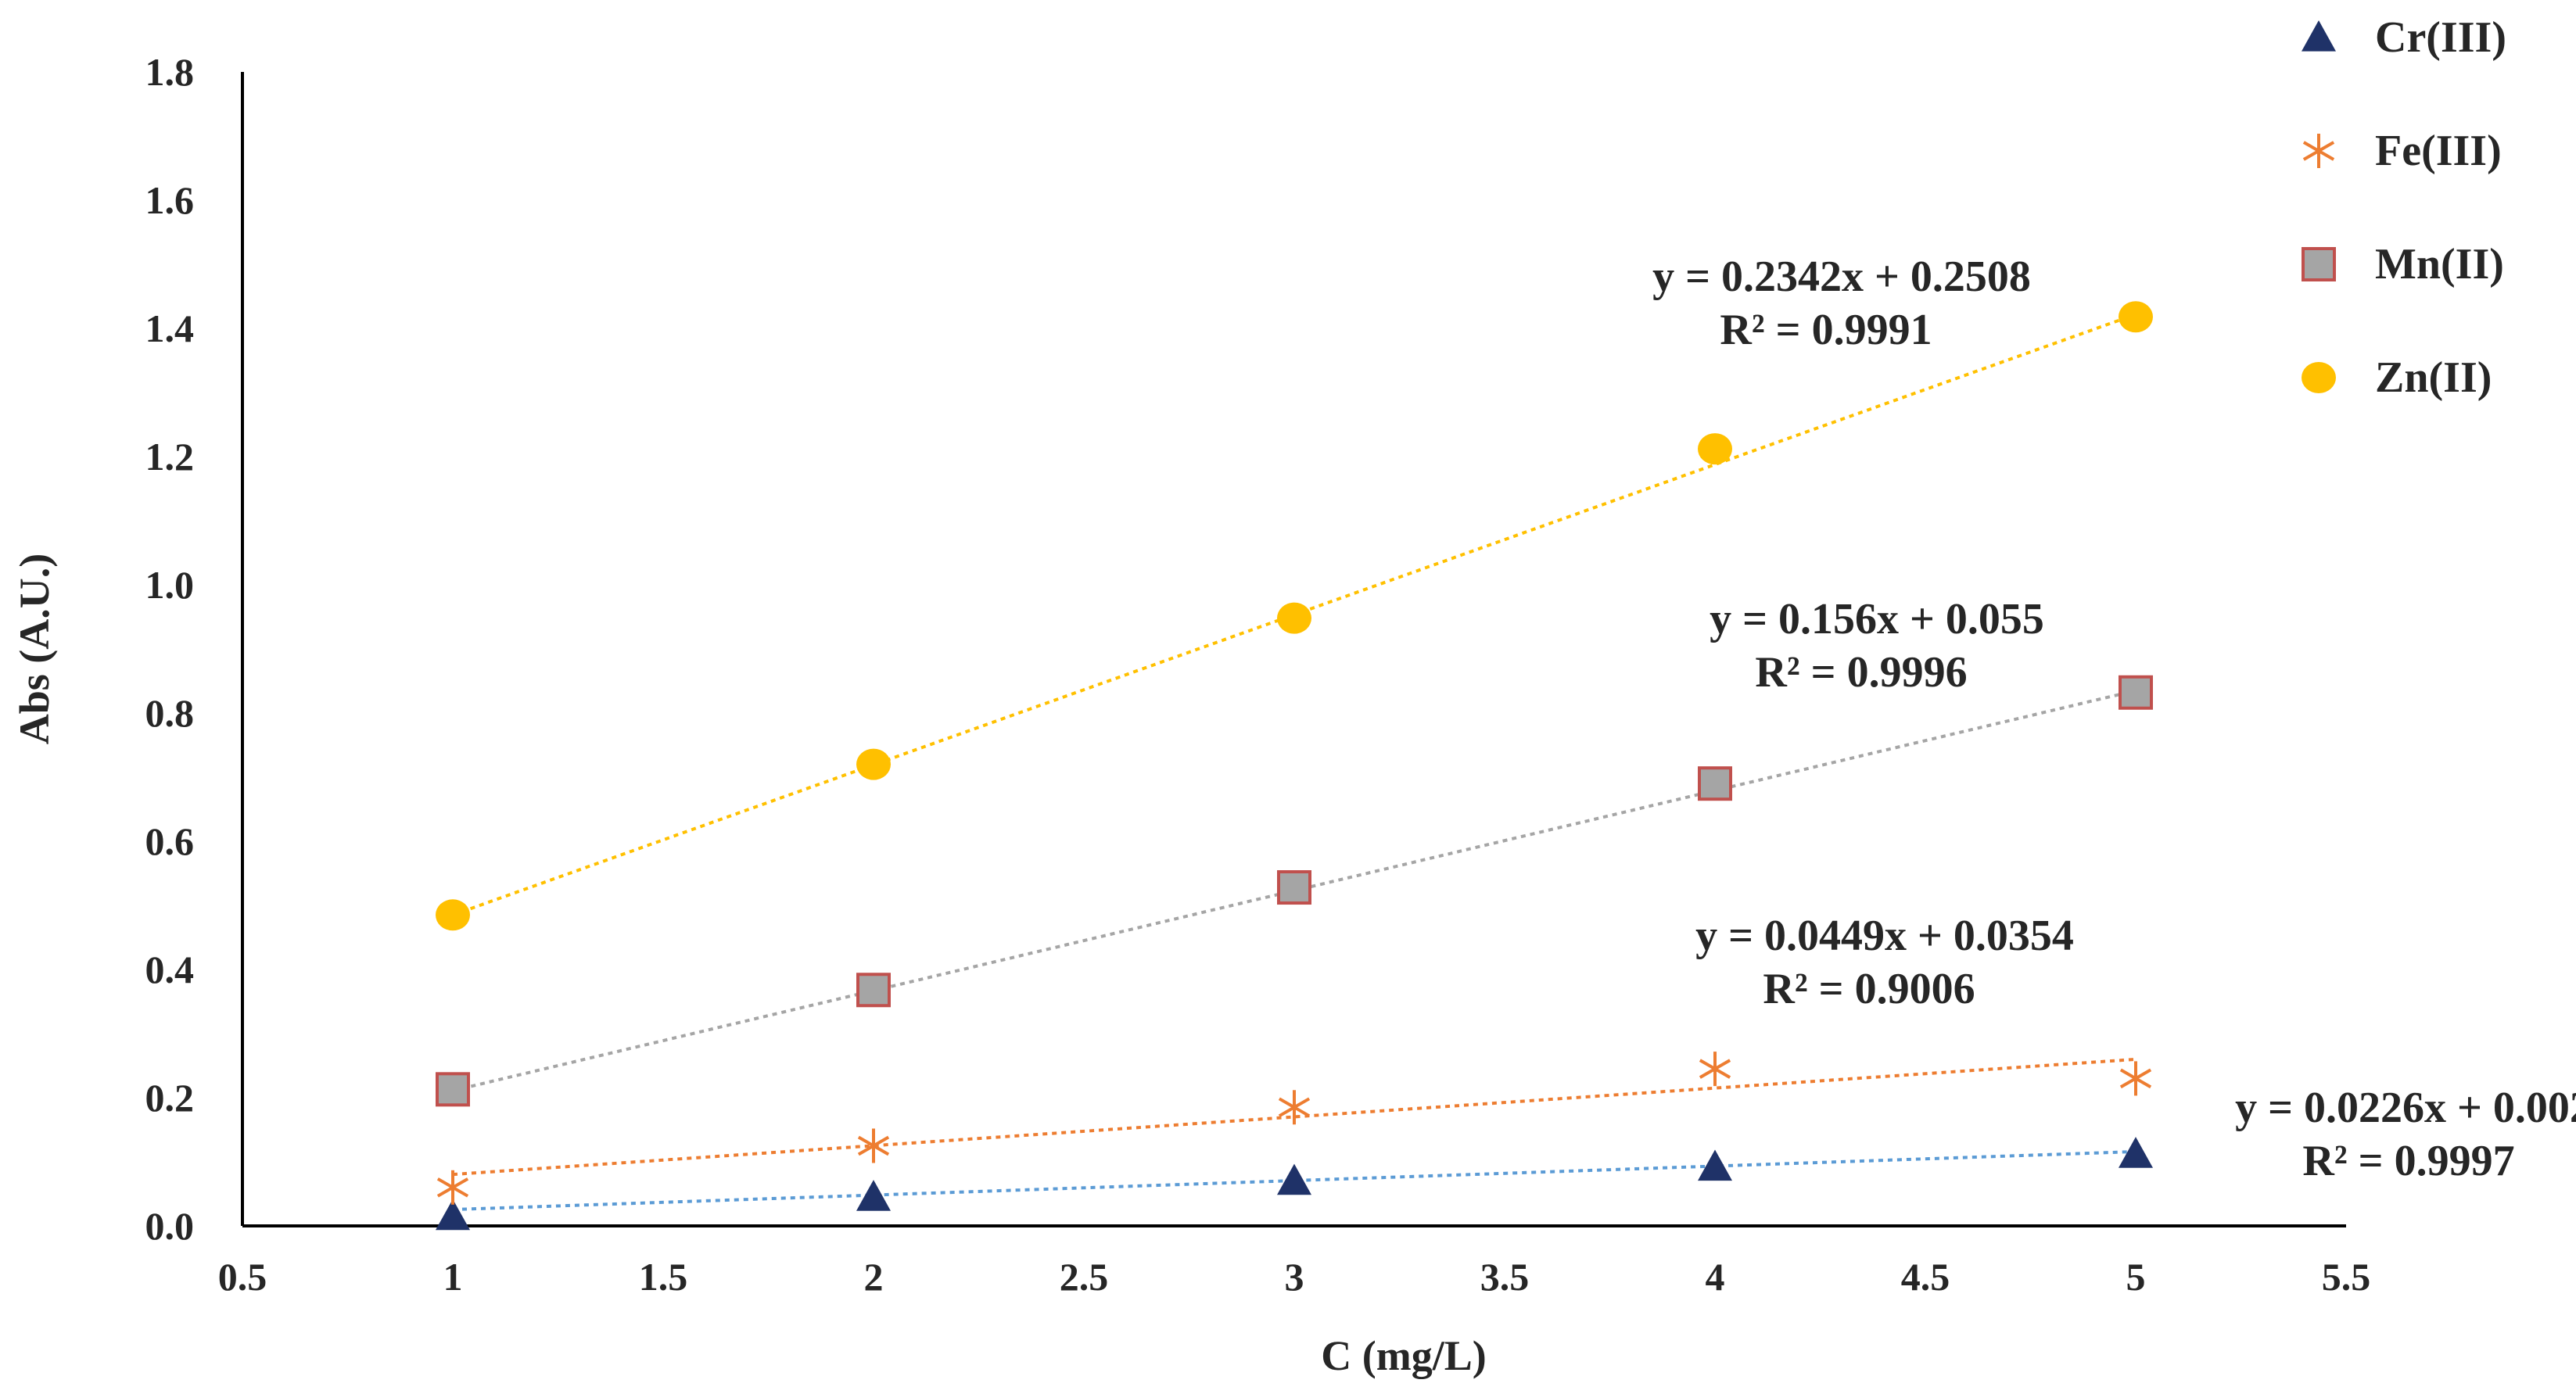 Image resolution: width=2576 pixels, height=1394 pixels. I want to click on y-tick-label: 0.8, so click(170, 713).